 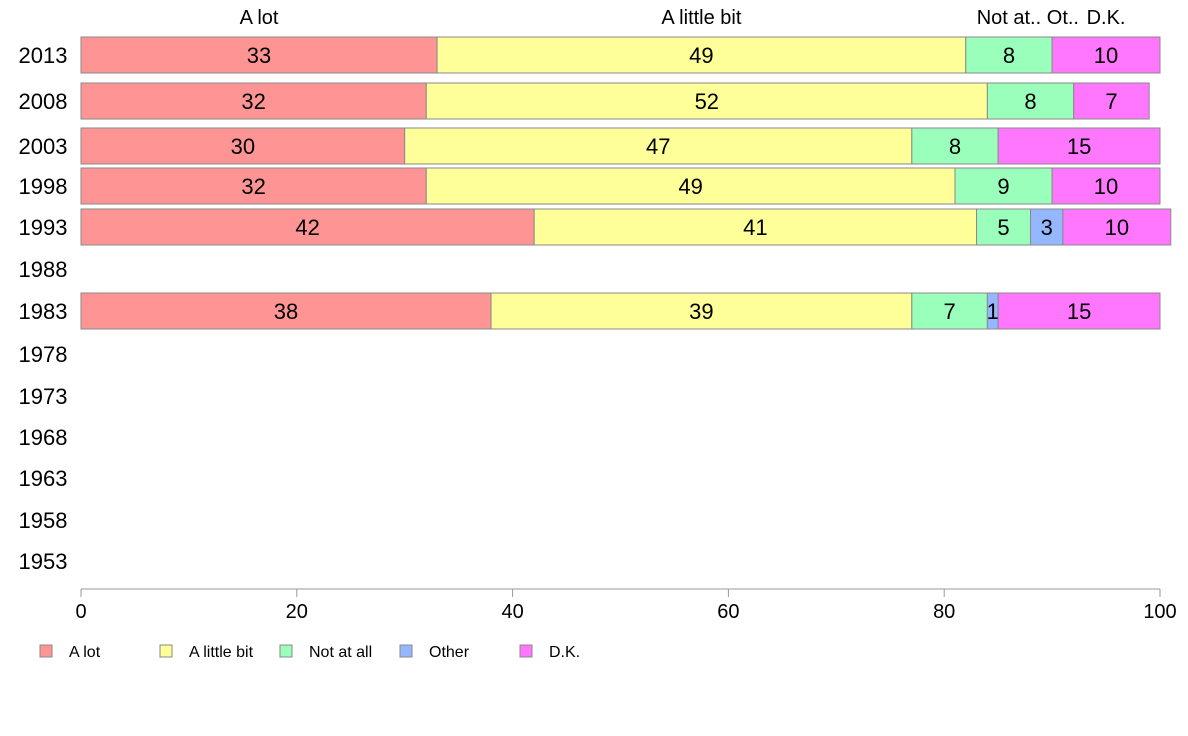 What do you see at coordinates (1009, 18) in the screenshot?
I see `top-label: Not at..` at bounding box center [1009, 18].